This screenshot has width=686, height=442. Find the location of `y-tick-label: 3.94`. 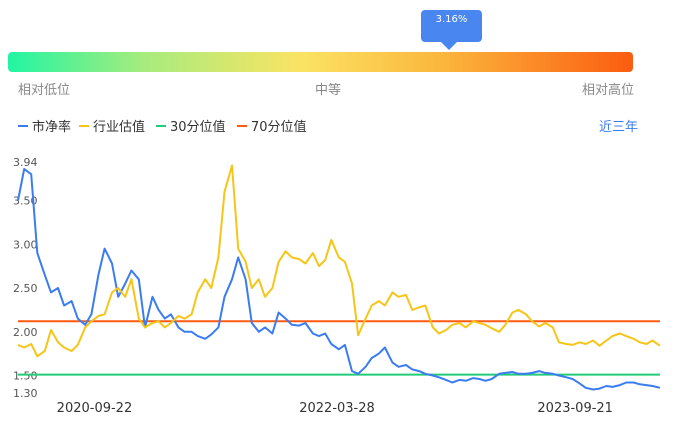

y-tick-label: 3.94 is located at coordinates (25, 162).